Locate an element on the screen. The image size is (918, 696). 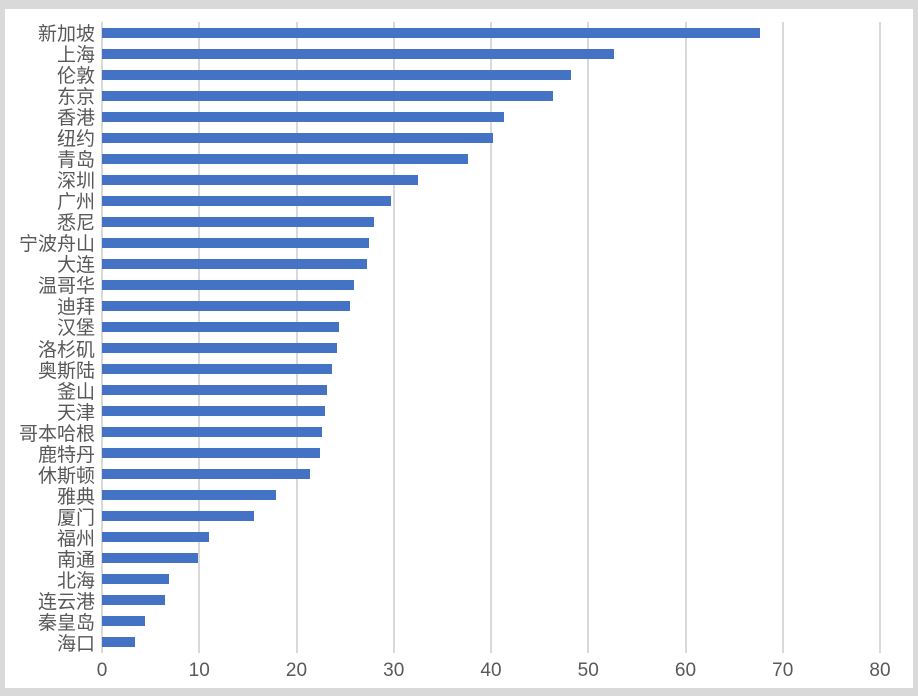
category-label-釜山: 釜山 is located at coordinates (75, 392).